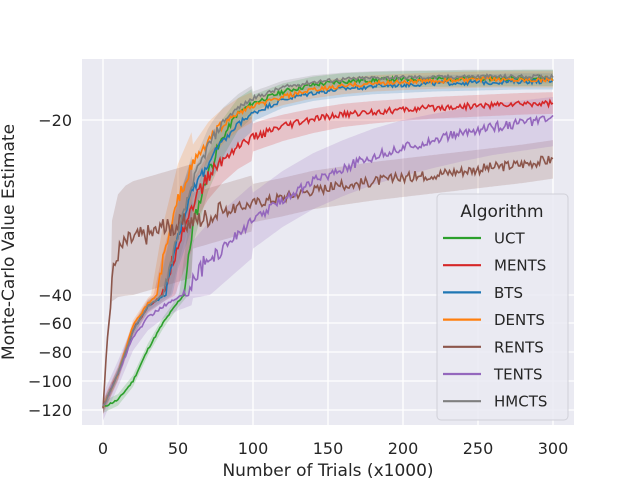  What do you see at coordinates (50, 265) in the screenshot?
I see `y-axis-ticks: −120 −100 −80 −60 −40 −20` at bounding box center [50, 265].